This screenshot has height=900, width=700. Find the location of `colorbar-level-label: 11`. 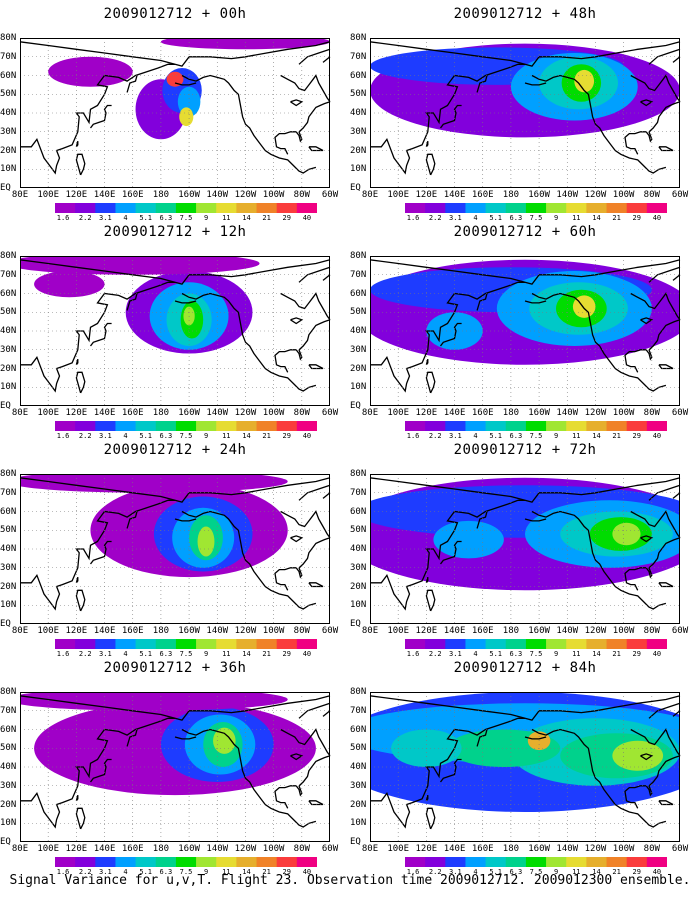

colorbar-level-label: 11 is located at coordinates (576, 872).